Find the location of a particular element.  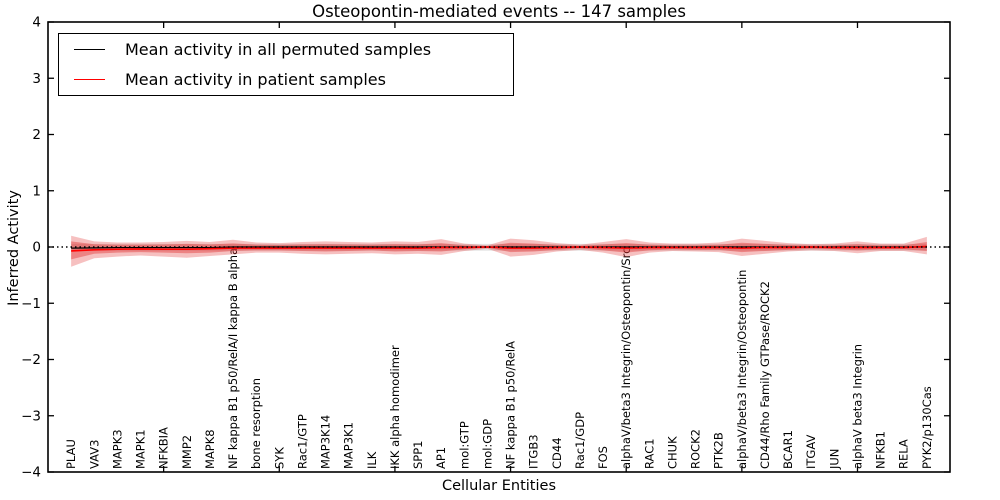

x-category-label: CD44/Rho Family GTPase/ROCK2 is located at coordinates (765, 375).